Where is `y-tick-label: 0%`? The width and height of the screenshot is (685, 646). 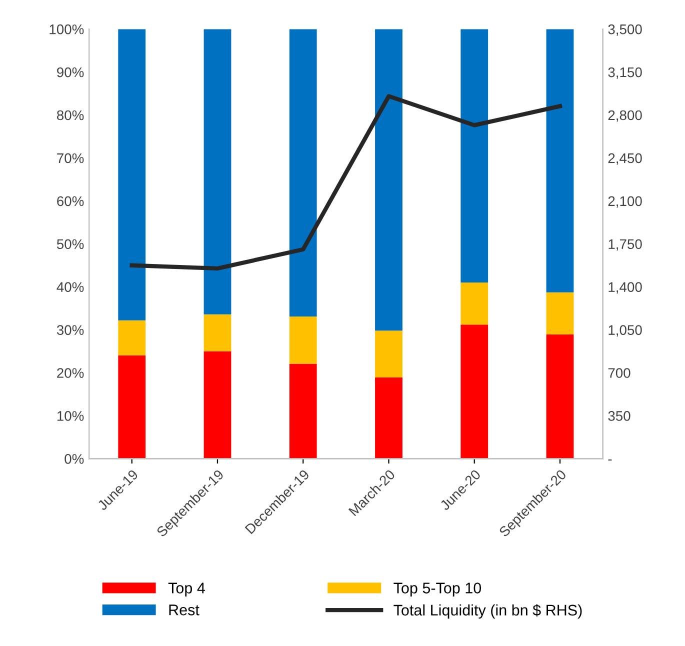
y-tick-label: 0% is located at coordinates (74, 459).